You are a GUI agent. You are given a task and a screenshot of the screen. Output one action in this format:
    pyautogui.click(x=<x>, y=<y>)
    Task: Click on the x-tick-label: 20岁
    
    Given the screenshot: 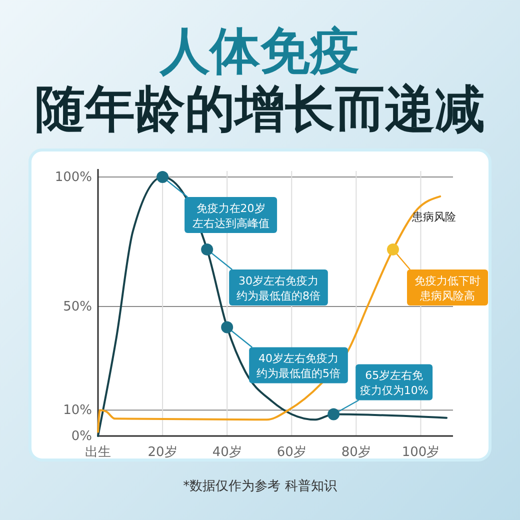 What is the action you would take?
    pyautogui.click(x=163, y=452)
    